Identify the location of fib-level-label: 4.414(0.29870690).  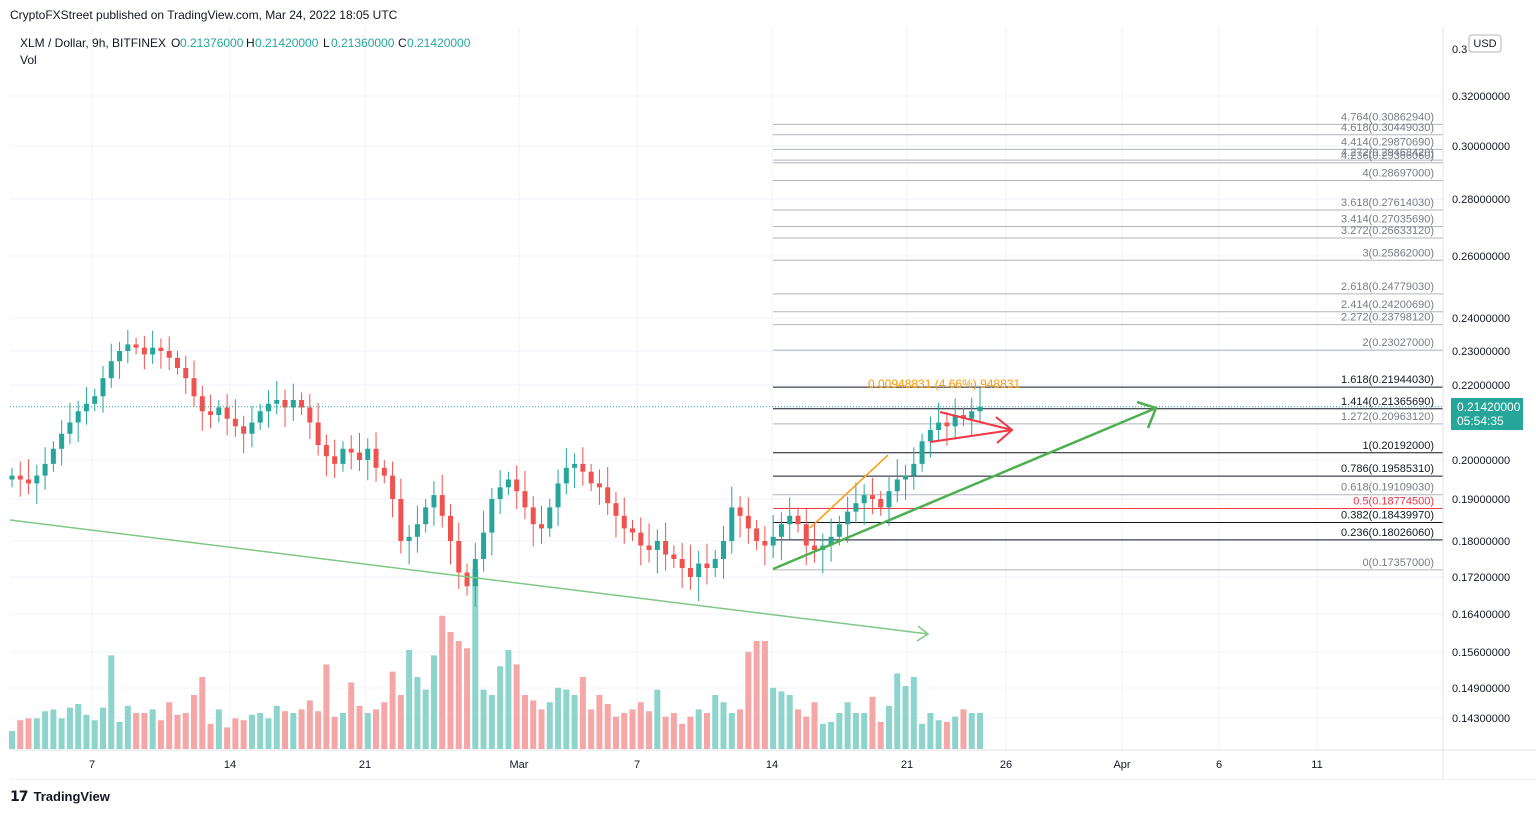
(1387, 142).